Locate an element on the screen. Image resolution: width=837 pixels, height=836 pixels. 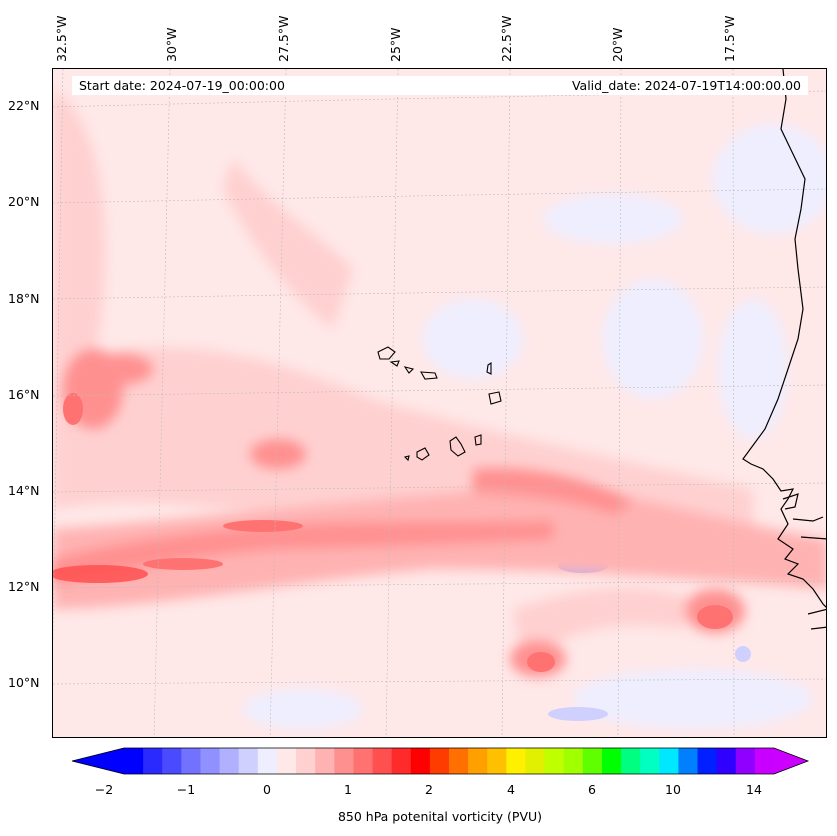
lon-label: 30°W is located at coordinates (171, 44).